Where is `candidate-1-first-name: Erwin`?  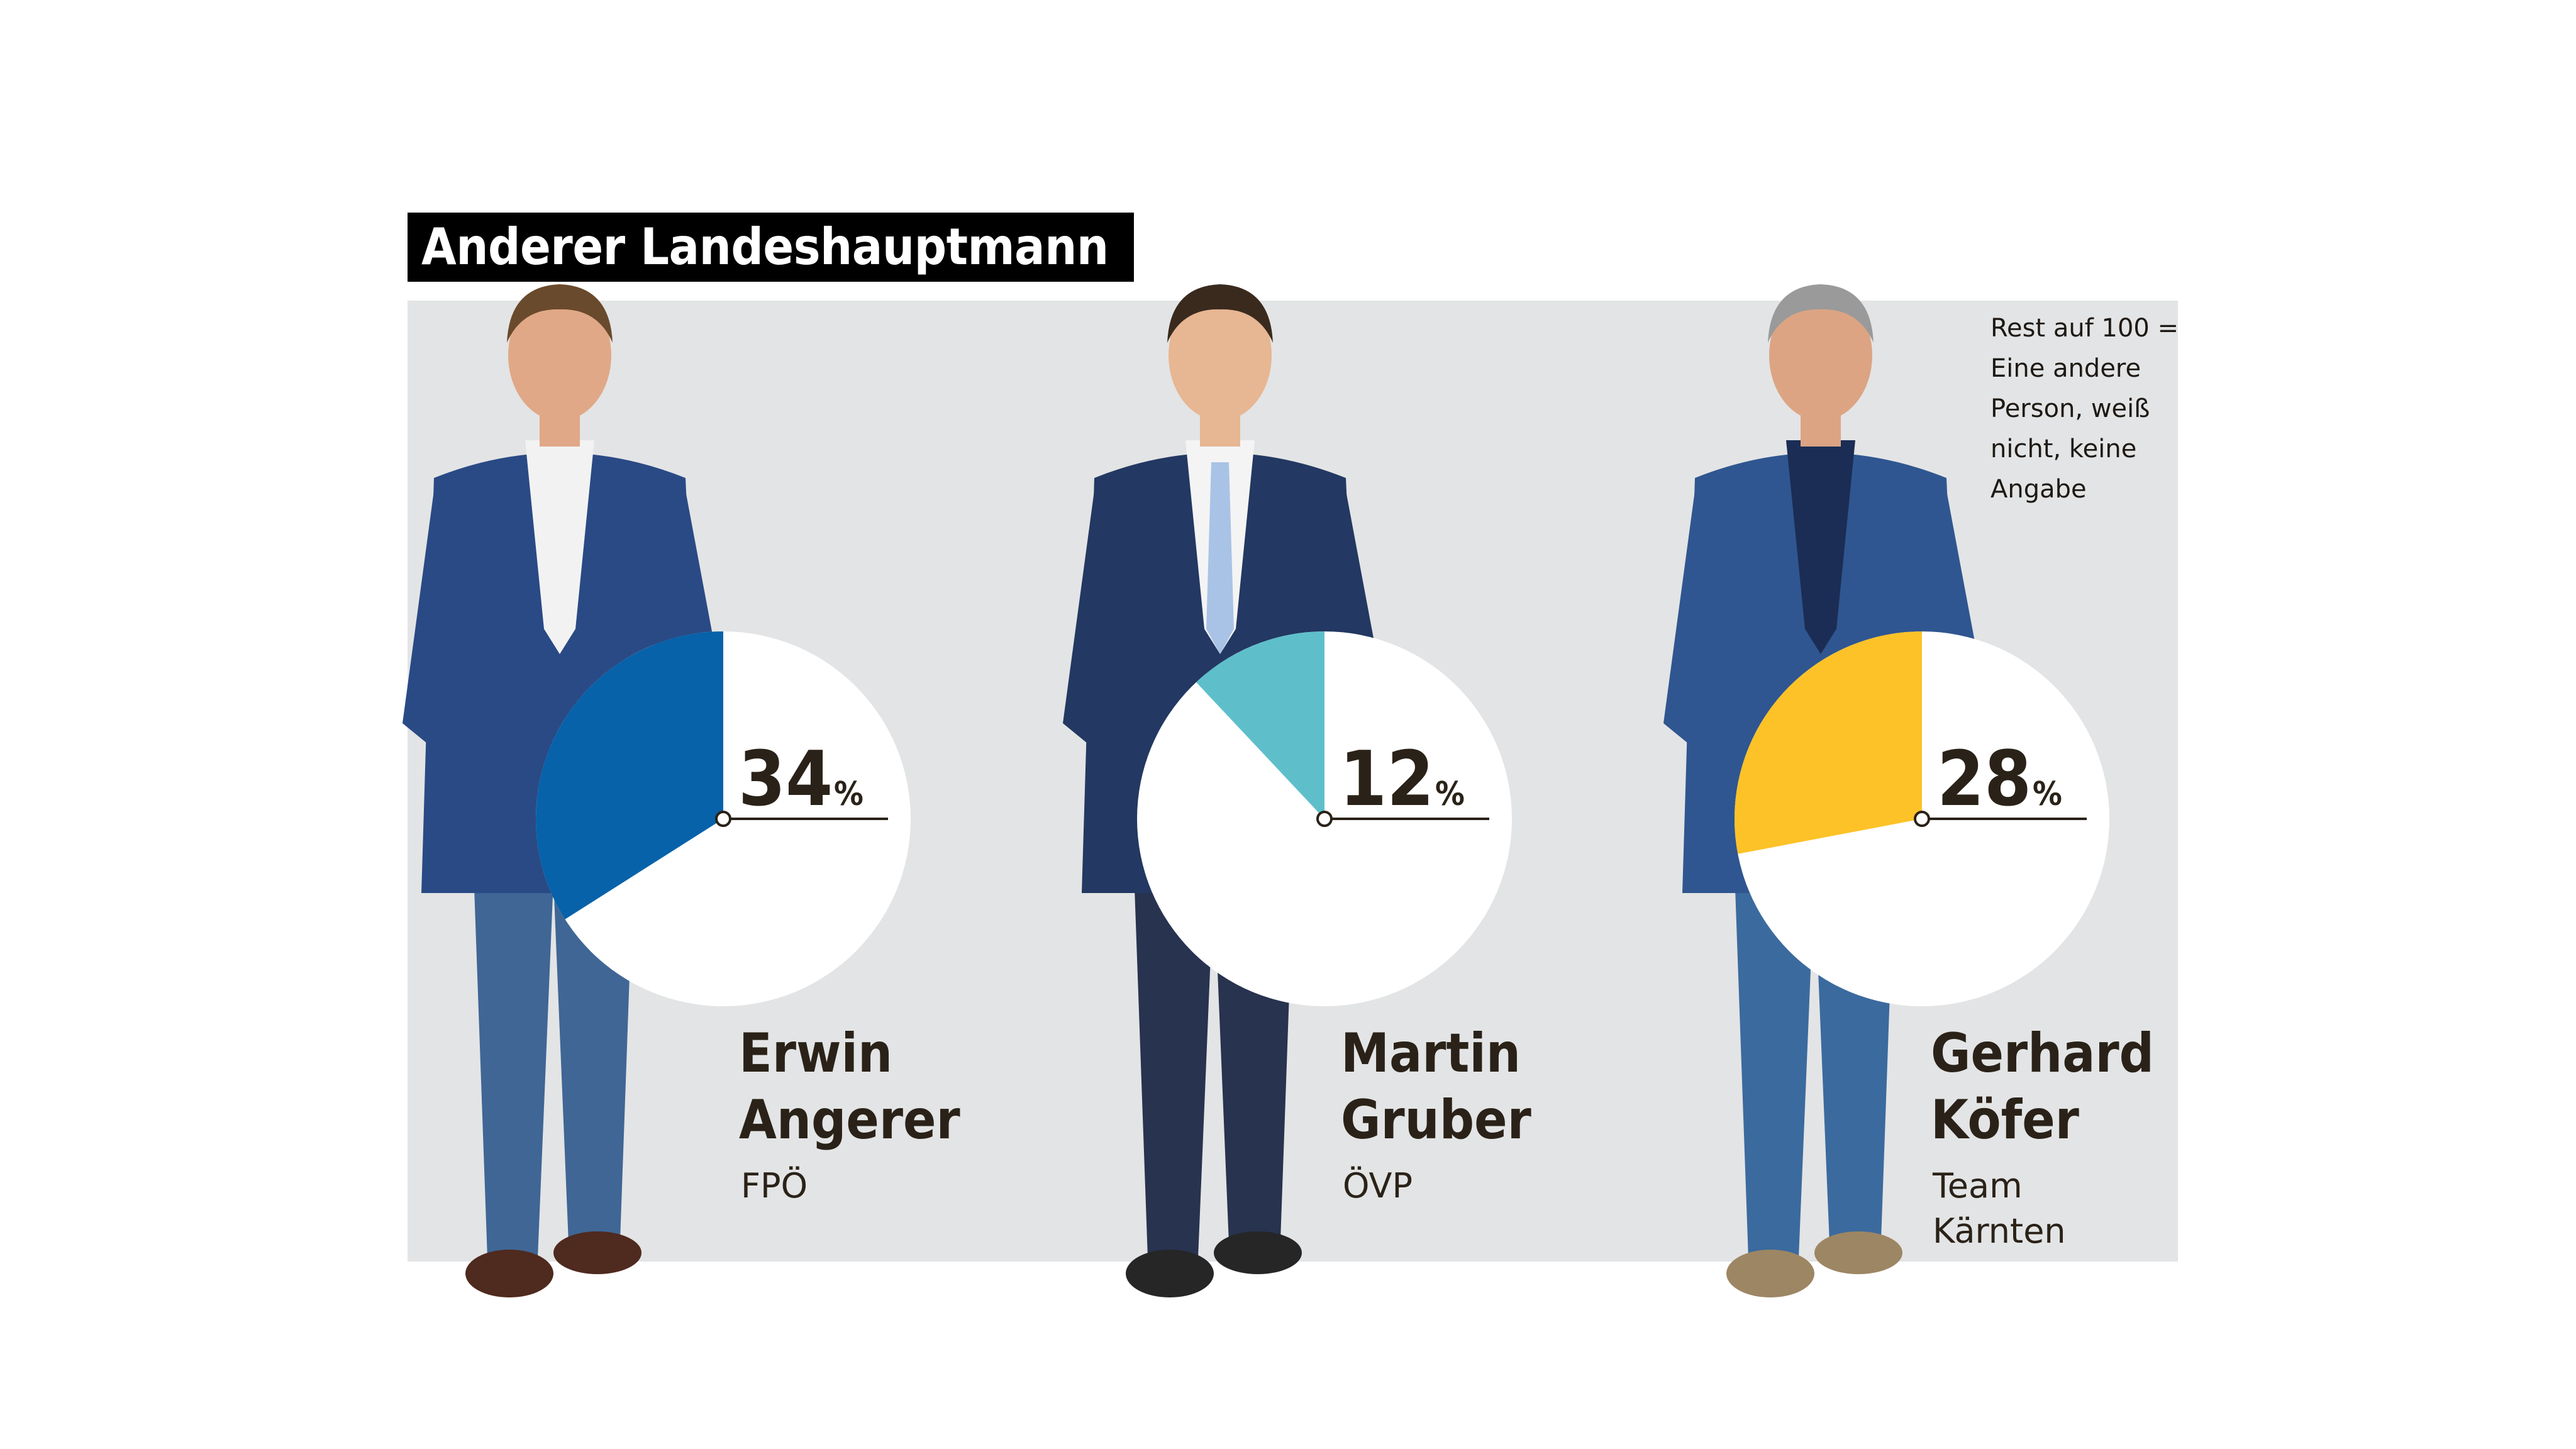
candidate-1-first-name: Erwin is located at coordinates (816, 1053).